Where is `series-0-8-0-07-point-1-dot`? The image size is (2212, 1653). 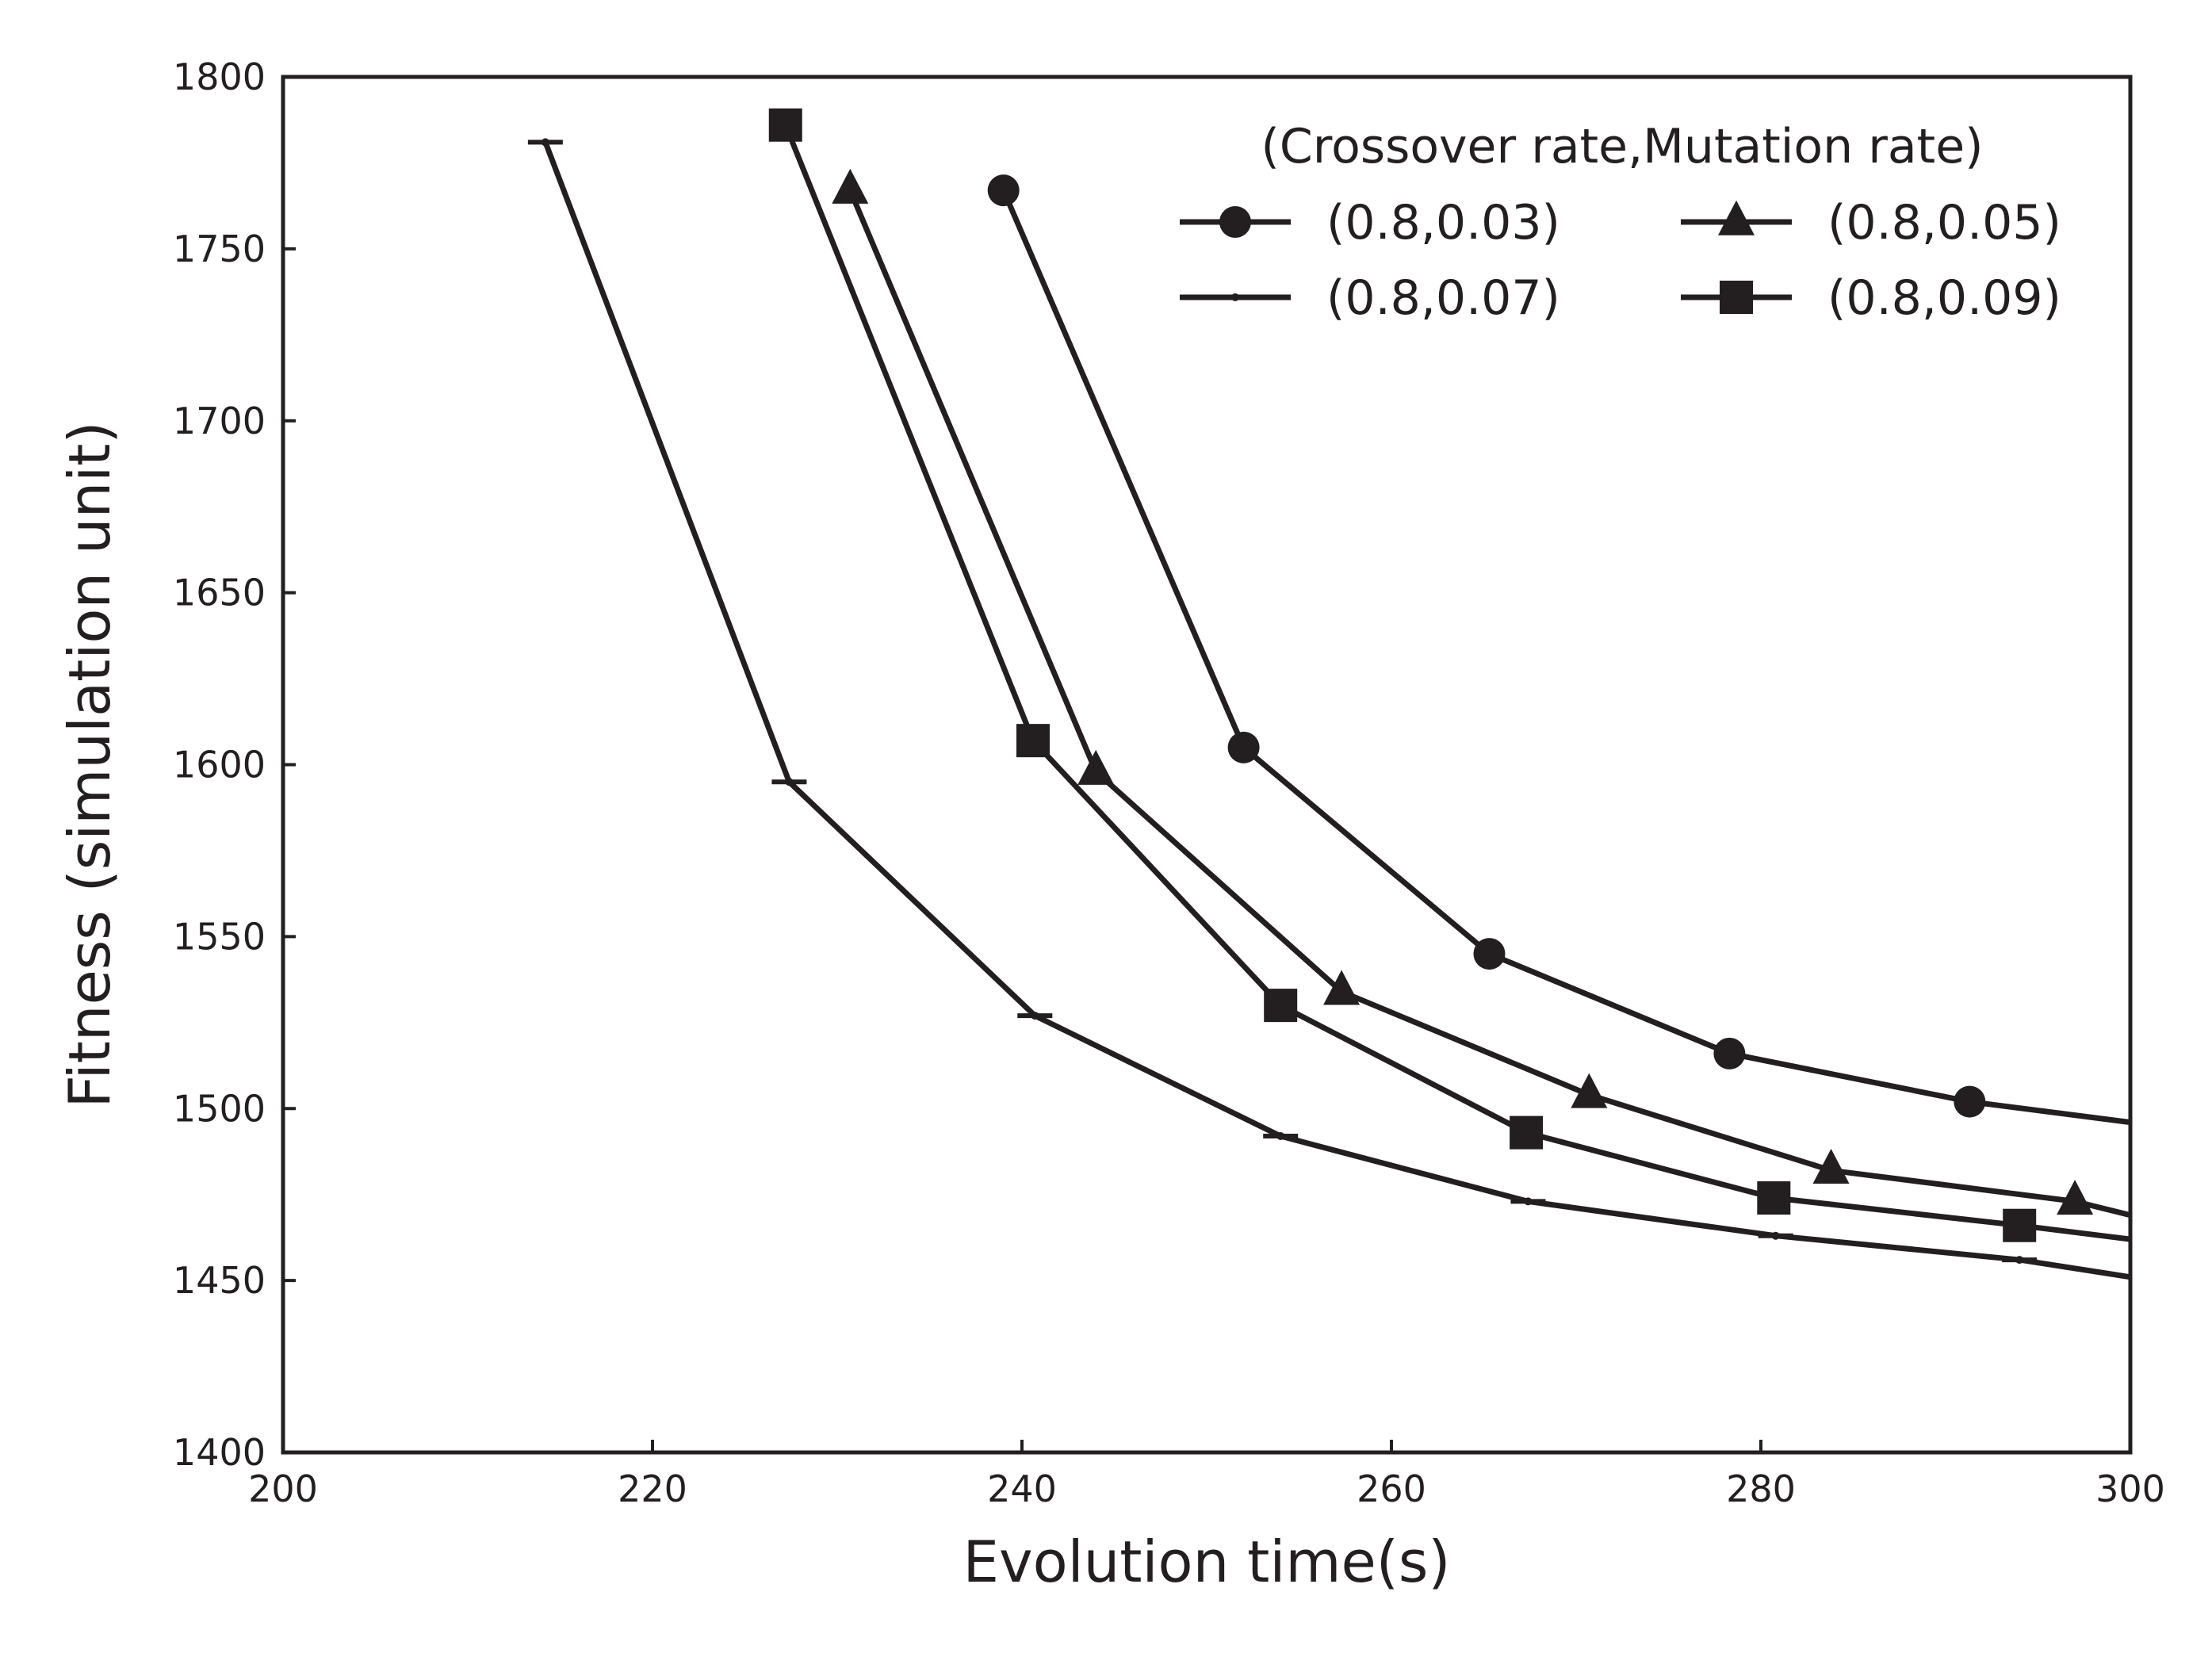 series-0-8-0-07-point-1-dot is located at coordinates (789, 782).